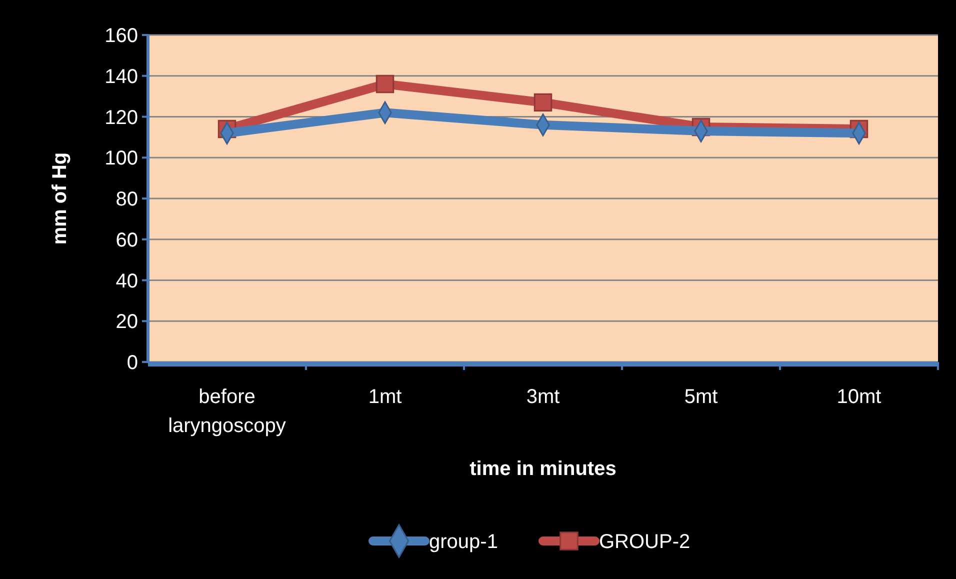 The height and width of the screenshot is (579, 956). What do you see at coordinates (121, 117) in the screenshot?
I see `y-tick-label: 120` at bounding box center [121, 117].